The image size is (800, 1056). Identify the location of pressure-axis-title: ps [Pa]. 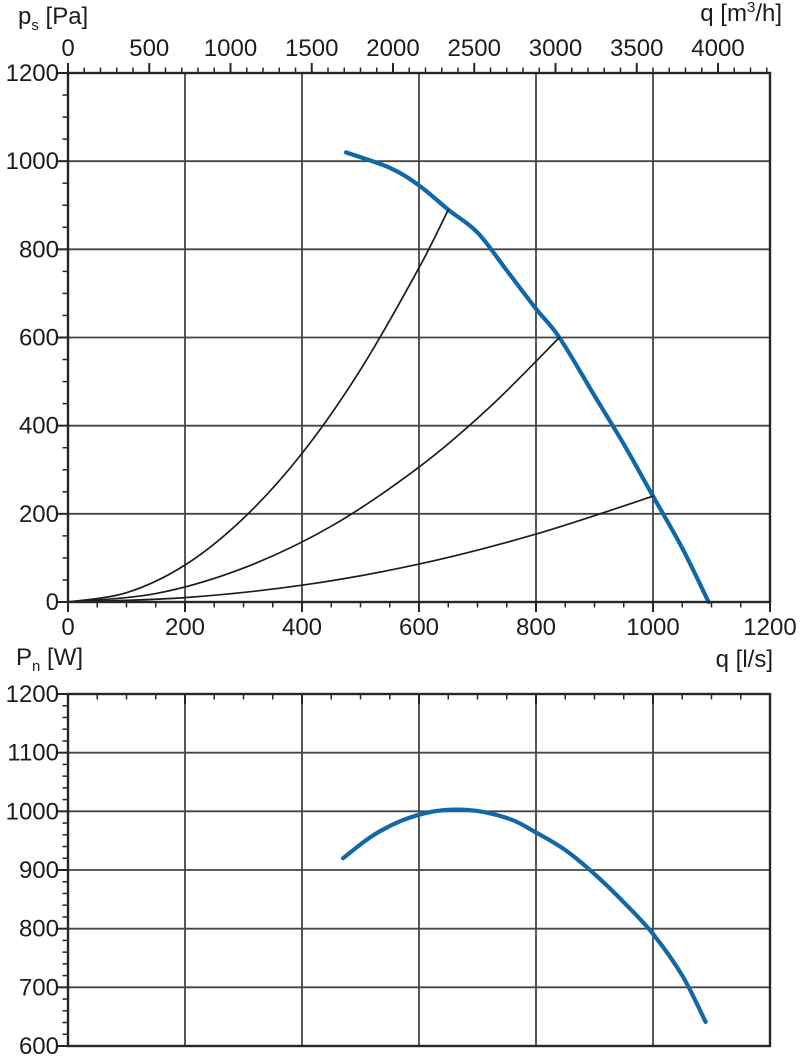
(53, 17).